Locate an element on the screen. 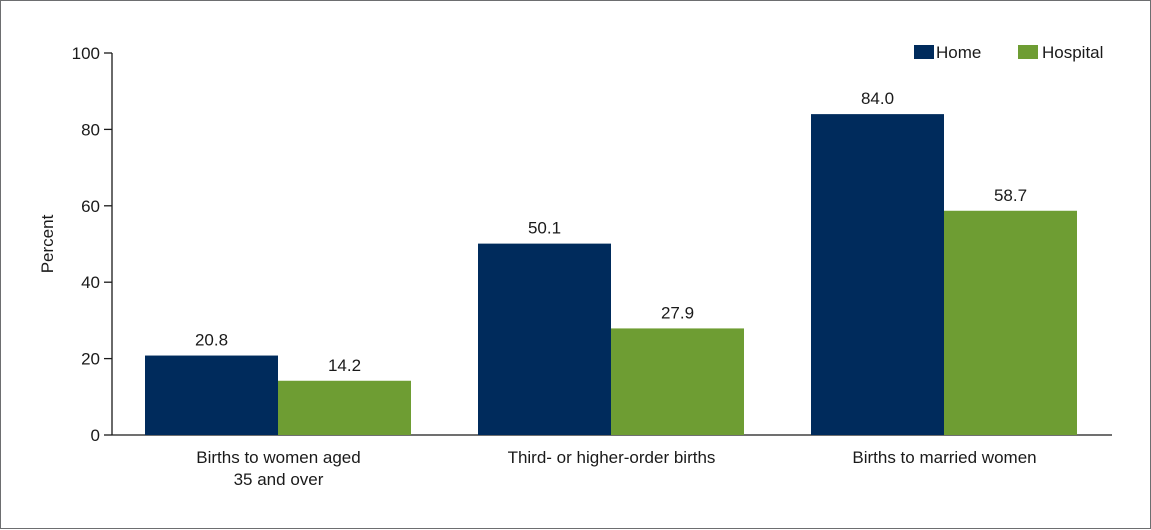  data-label: 14.2 is located at coordinates (344, 365).